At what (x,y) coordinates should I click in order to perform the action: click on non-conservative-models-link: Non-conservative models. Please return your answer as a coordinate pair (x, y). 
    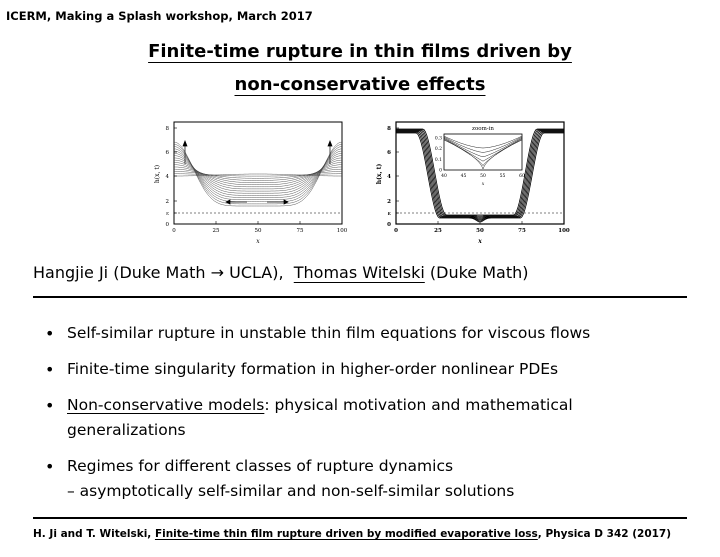
    Looking at the image, I should click on (166, 405).